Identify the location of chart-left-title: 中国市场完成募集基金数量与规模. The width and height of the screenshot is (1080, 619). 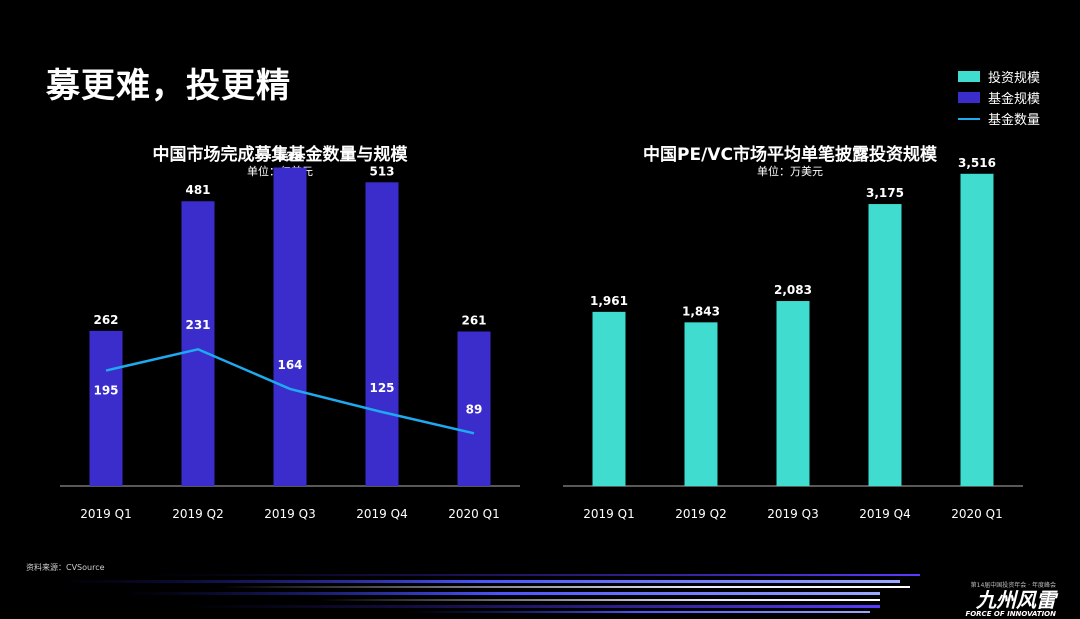
(280, 155).